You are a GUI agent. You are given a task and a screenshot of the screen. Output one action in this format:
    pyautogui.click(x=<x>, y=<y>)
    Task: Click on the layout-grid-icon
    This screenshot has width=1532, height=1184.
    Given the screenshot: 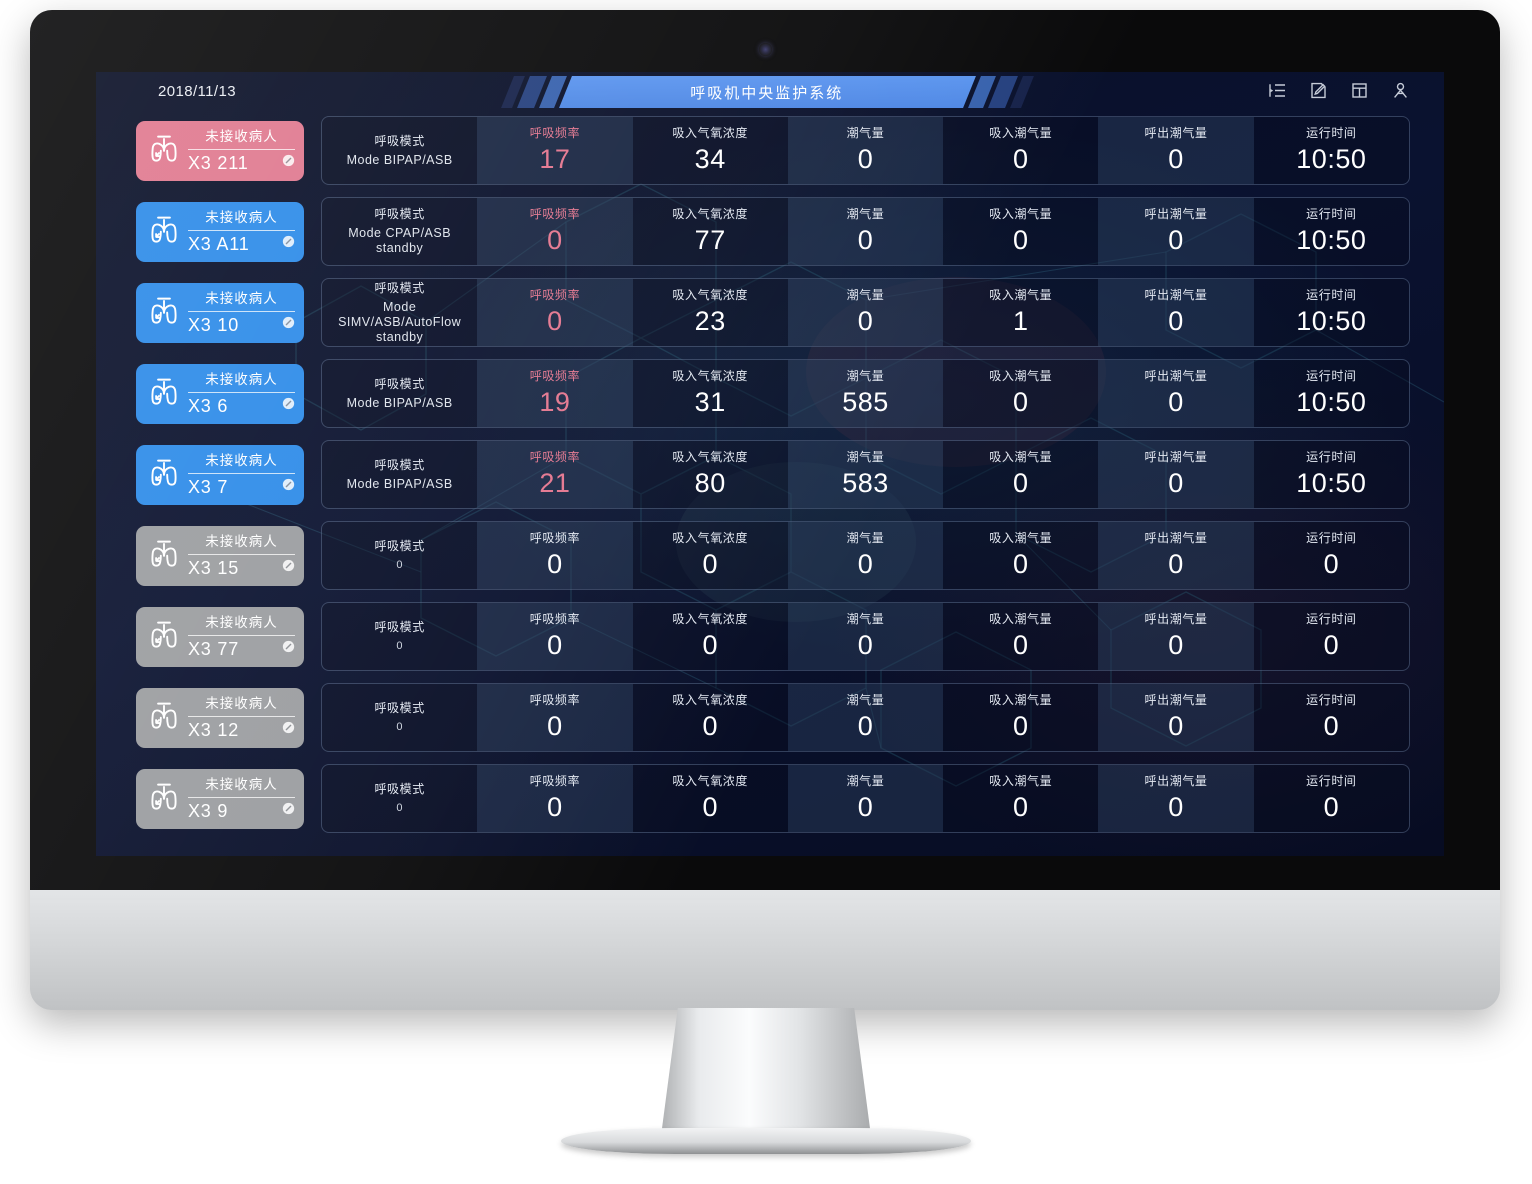 What is the action you would take?
    pyautogui.click(x=1359, y=90)
    